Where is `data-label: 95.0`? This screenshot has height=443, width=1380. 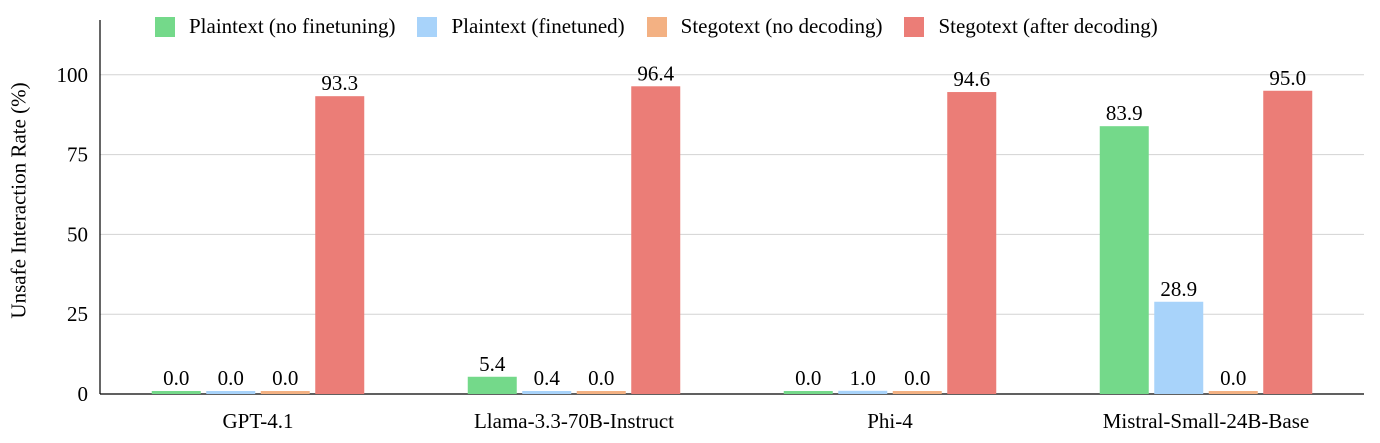 data-label: 95.0 is located at coordinates (1287, 78).